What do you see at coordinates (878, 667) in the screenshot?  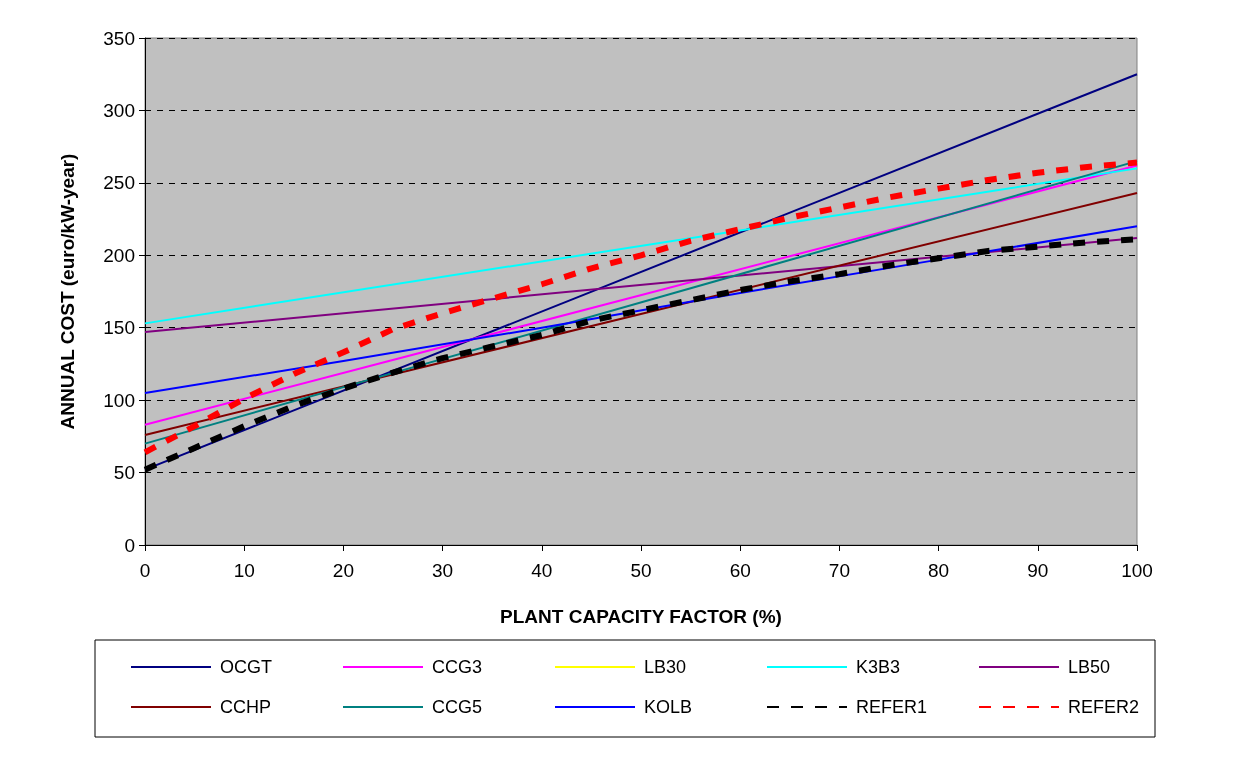 I see `legend-label: K3B3` at bounding box center [878, 667].